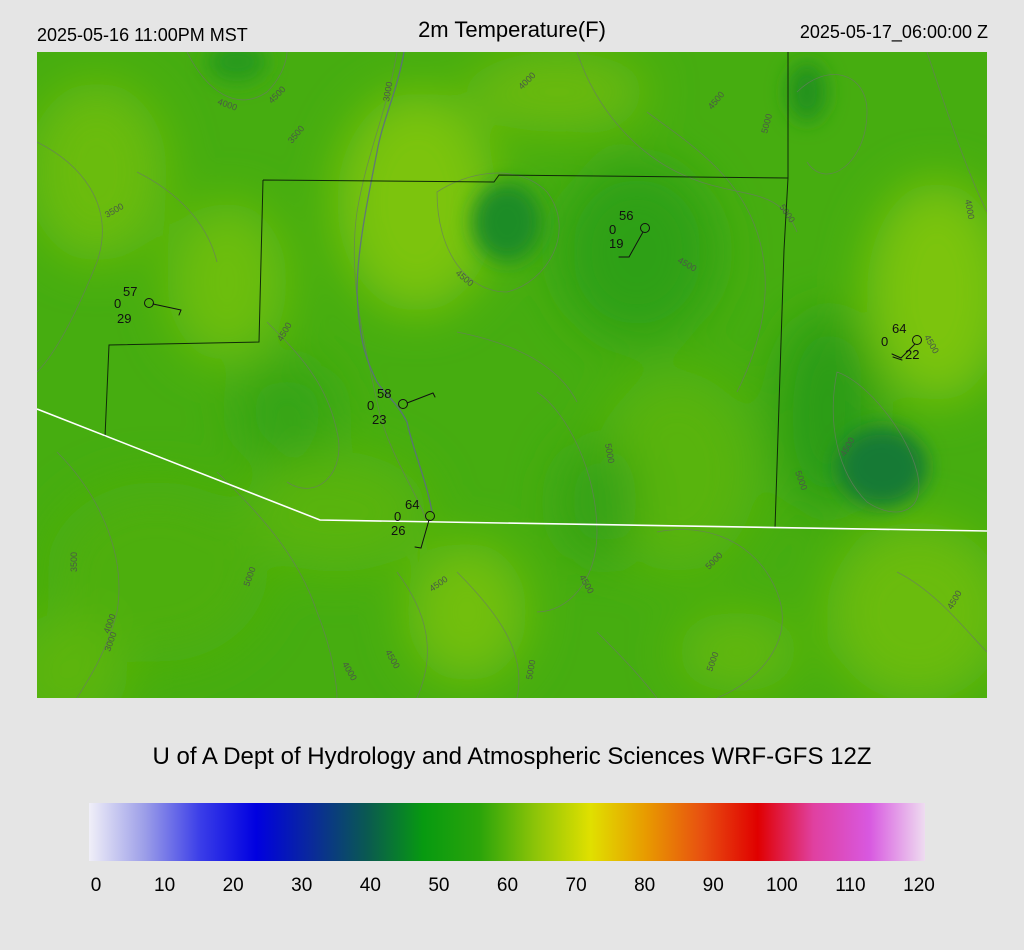  What do you see at coordinates (165, 885) in the screenshot?
I see `colorbar-tick-label: 10` at bounding box center [165, 885].